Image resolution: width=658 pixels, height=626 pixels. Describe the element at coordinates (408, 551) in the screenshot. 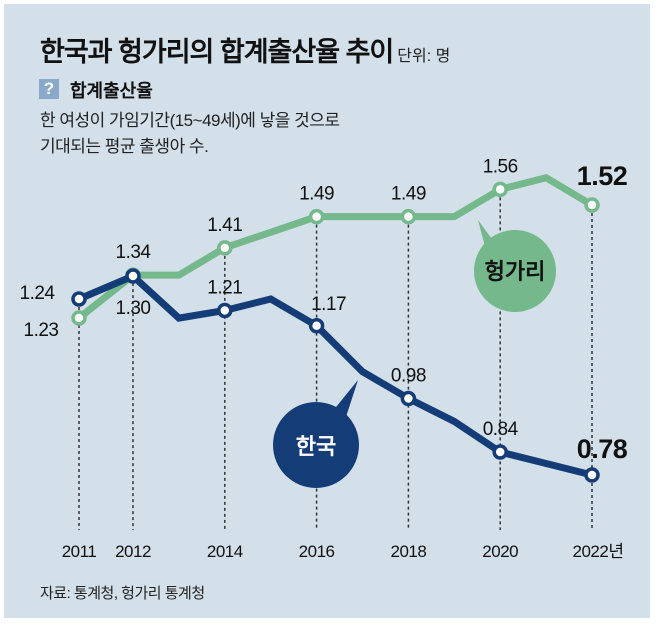

I see `x-tick-label: 2018` at that location.